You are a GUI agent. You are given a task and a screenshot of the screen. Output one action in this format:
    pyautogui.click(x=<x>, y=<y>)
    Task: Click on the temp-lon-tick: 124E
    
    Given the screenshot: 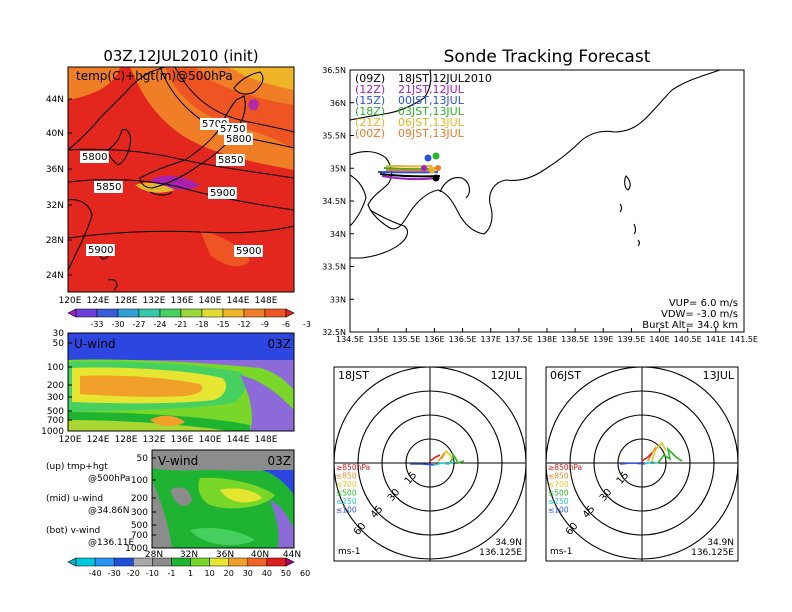 What is the action you would take?
    pyautogui.click(x=98, y=301)
    